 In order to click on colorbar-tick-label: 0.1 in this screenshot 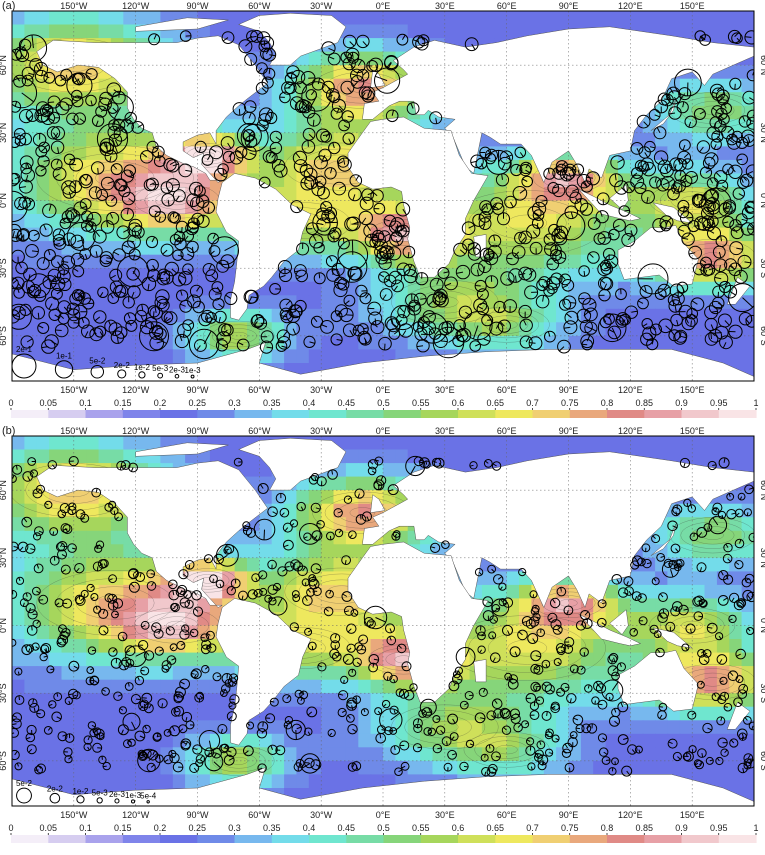, I will do `click(85, 403)`.